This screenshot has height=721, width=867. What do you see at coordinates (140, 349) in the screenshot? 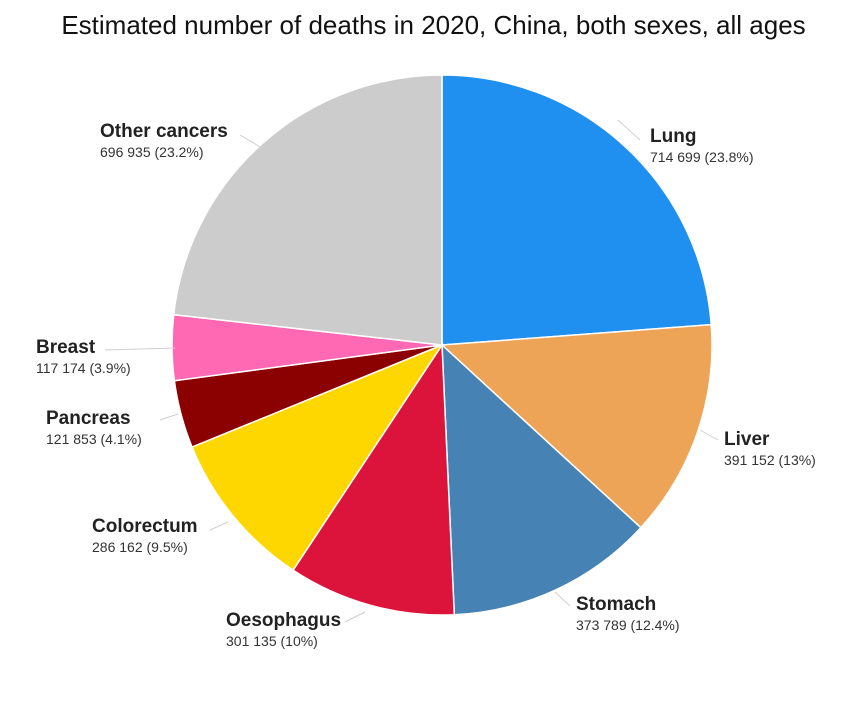
I see `leader-line-breast` at bounding box center [140, 349].